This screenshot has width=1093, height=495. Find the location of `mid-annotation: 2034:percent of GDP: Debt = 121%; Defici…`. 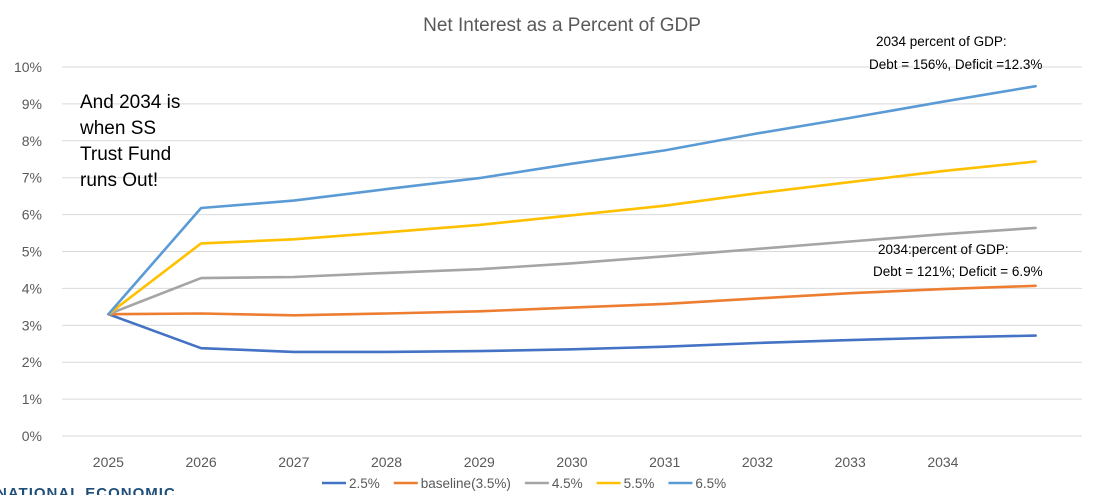

mid-annotation: 2034:percent of GDP: Debt = 121%; Defici… is located at coordinates (958, 260).